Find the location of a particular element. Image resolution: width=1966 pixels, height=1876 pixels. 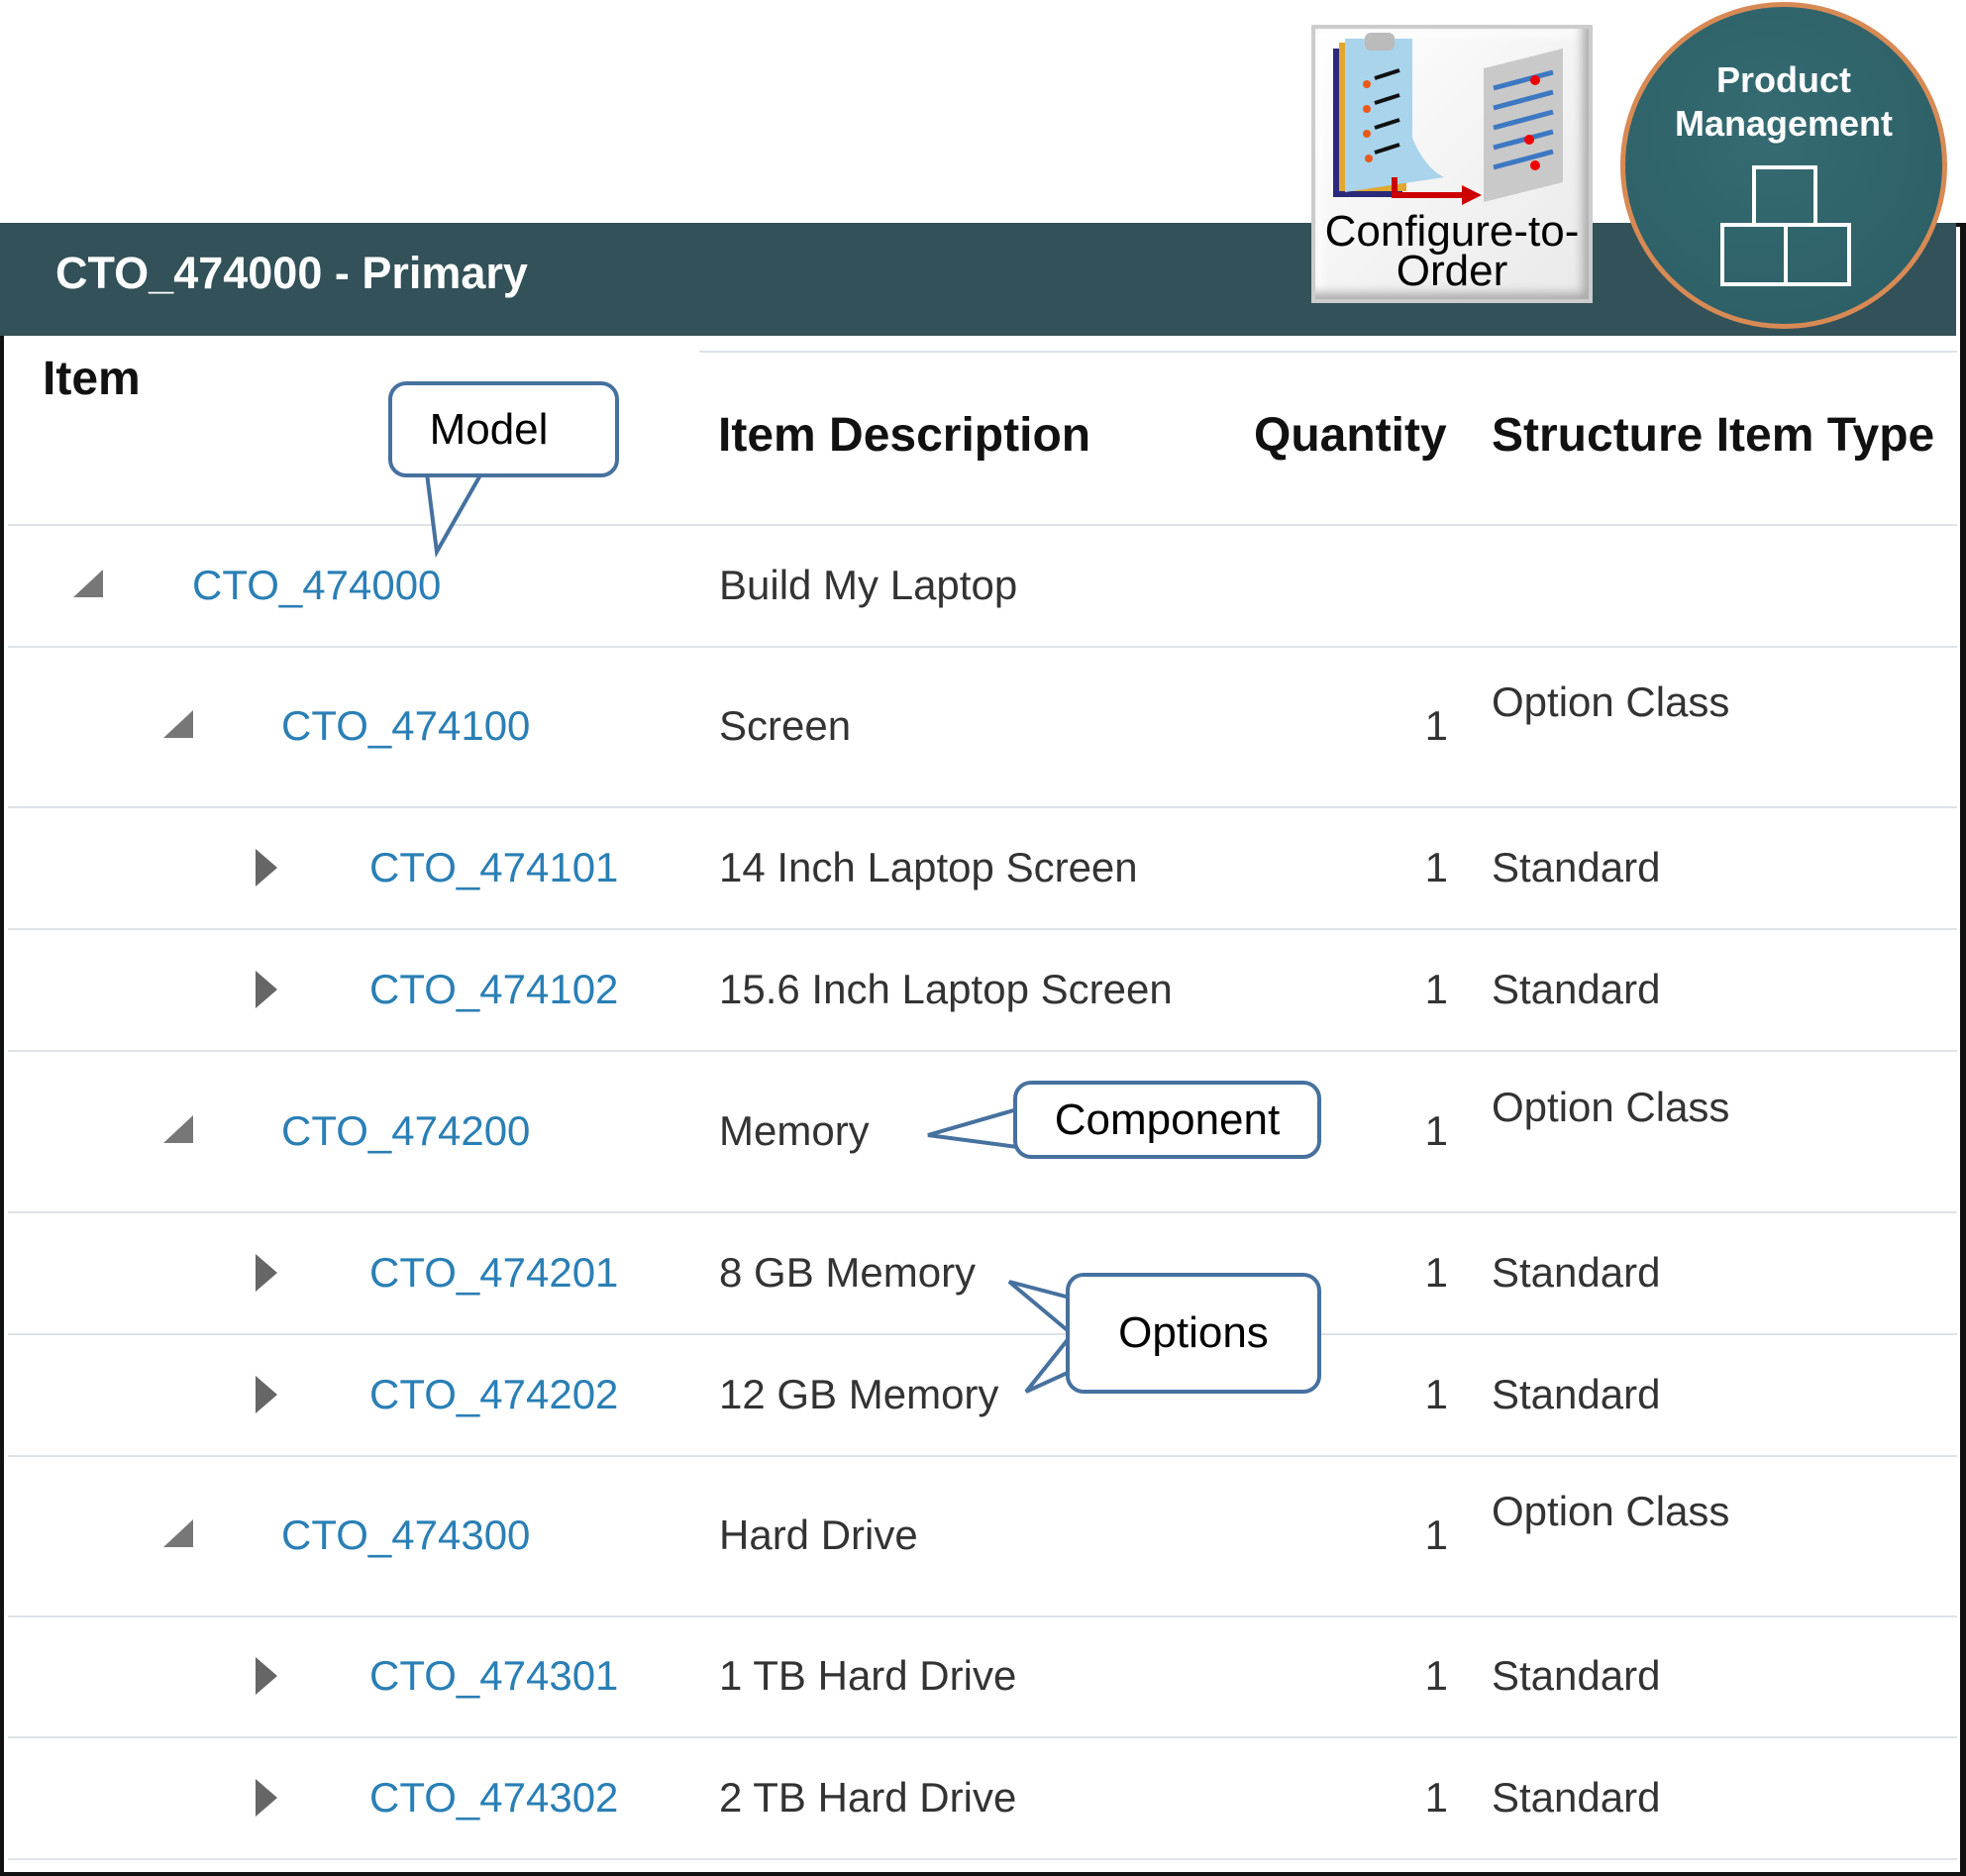

item-description: Hard Drive is located at coordinates (818, 1534).